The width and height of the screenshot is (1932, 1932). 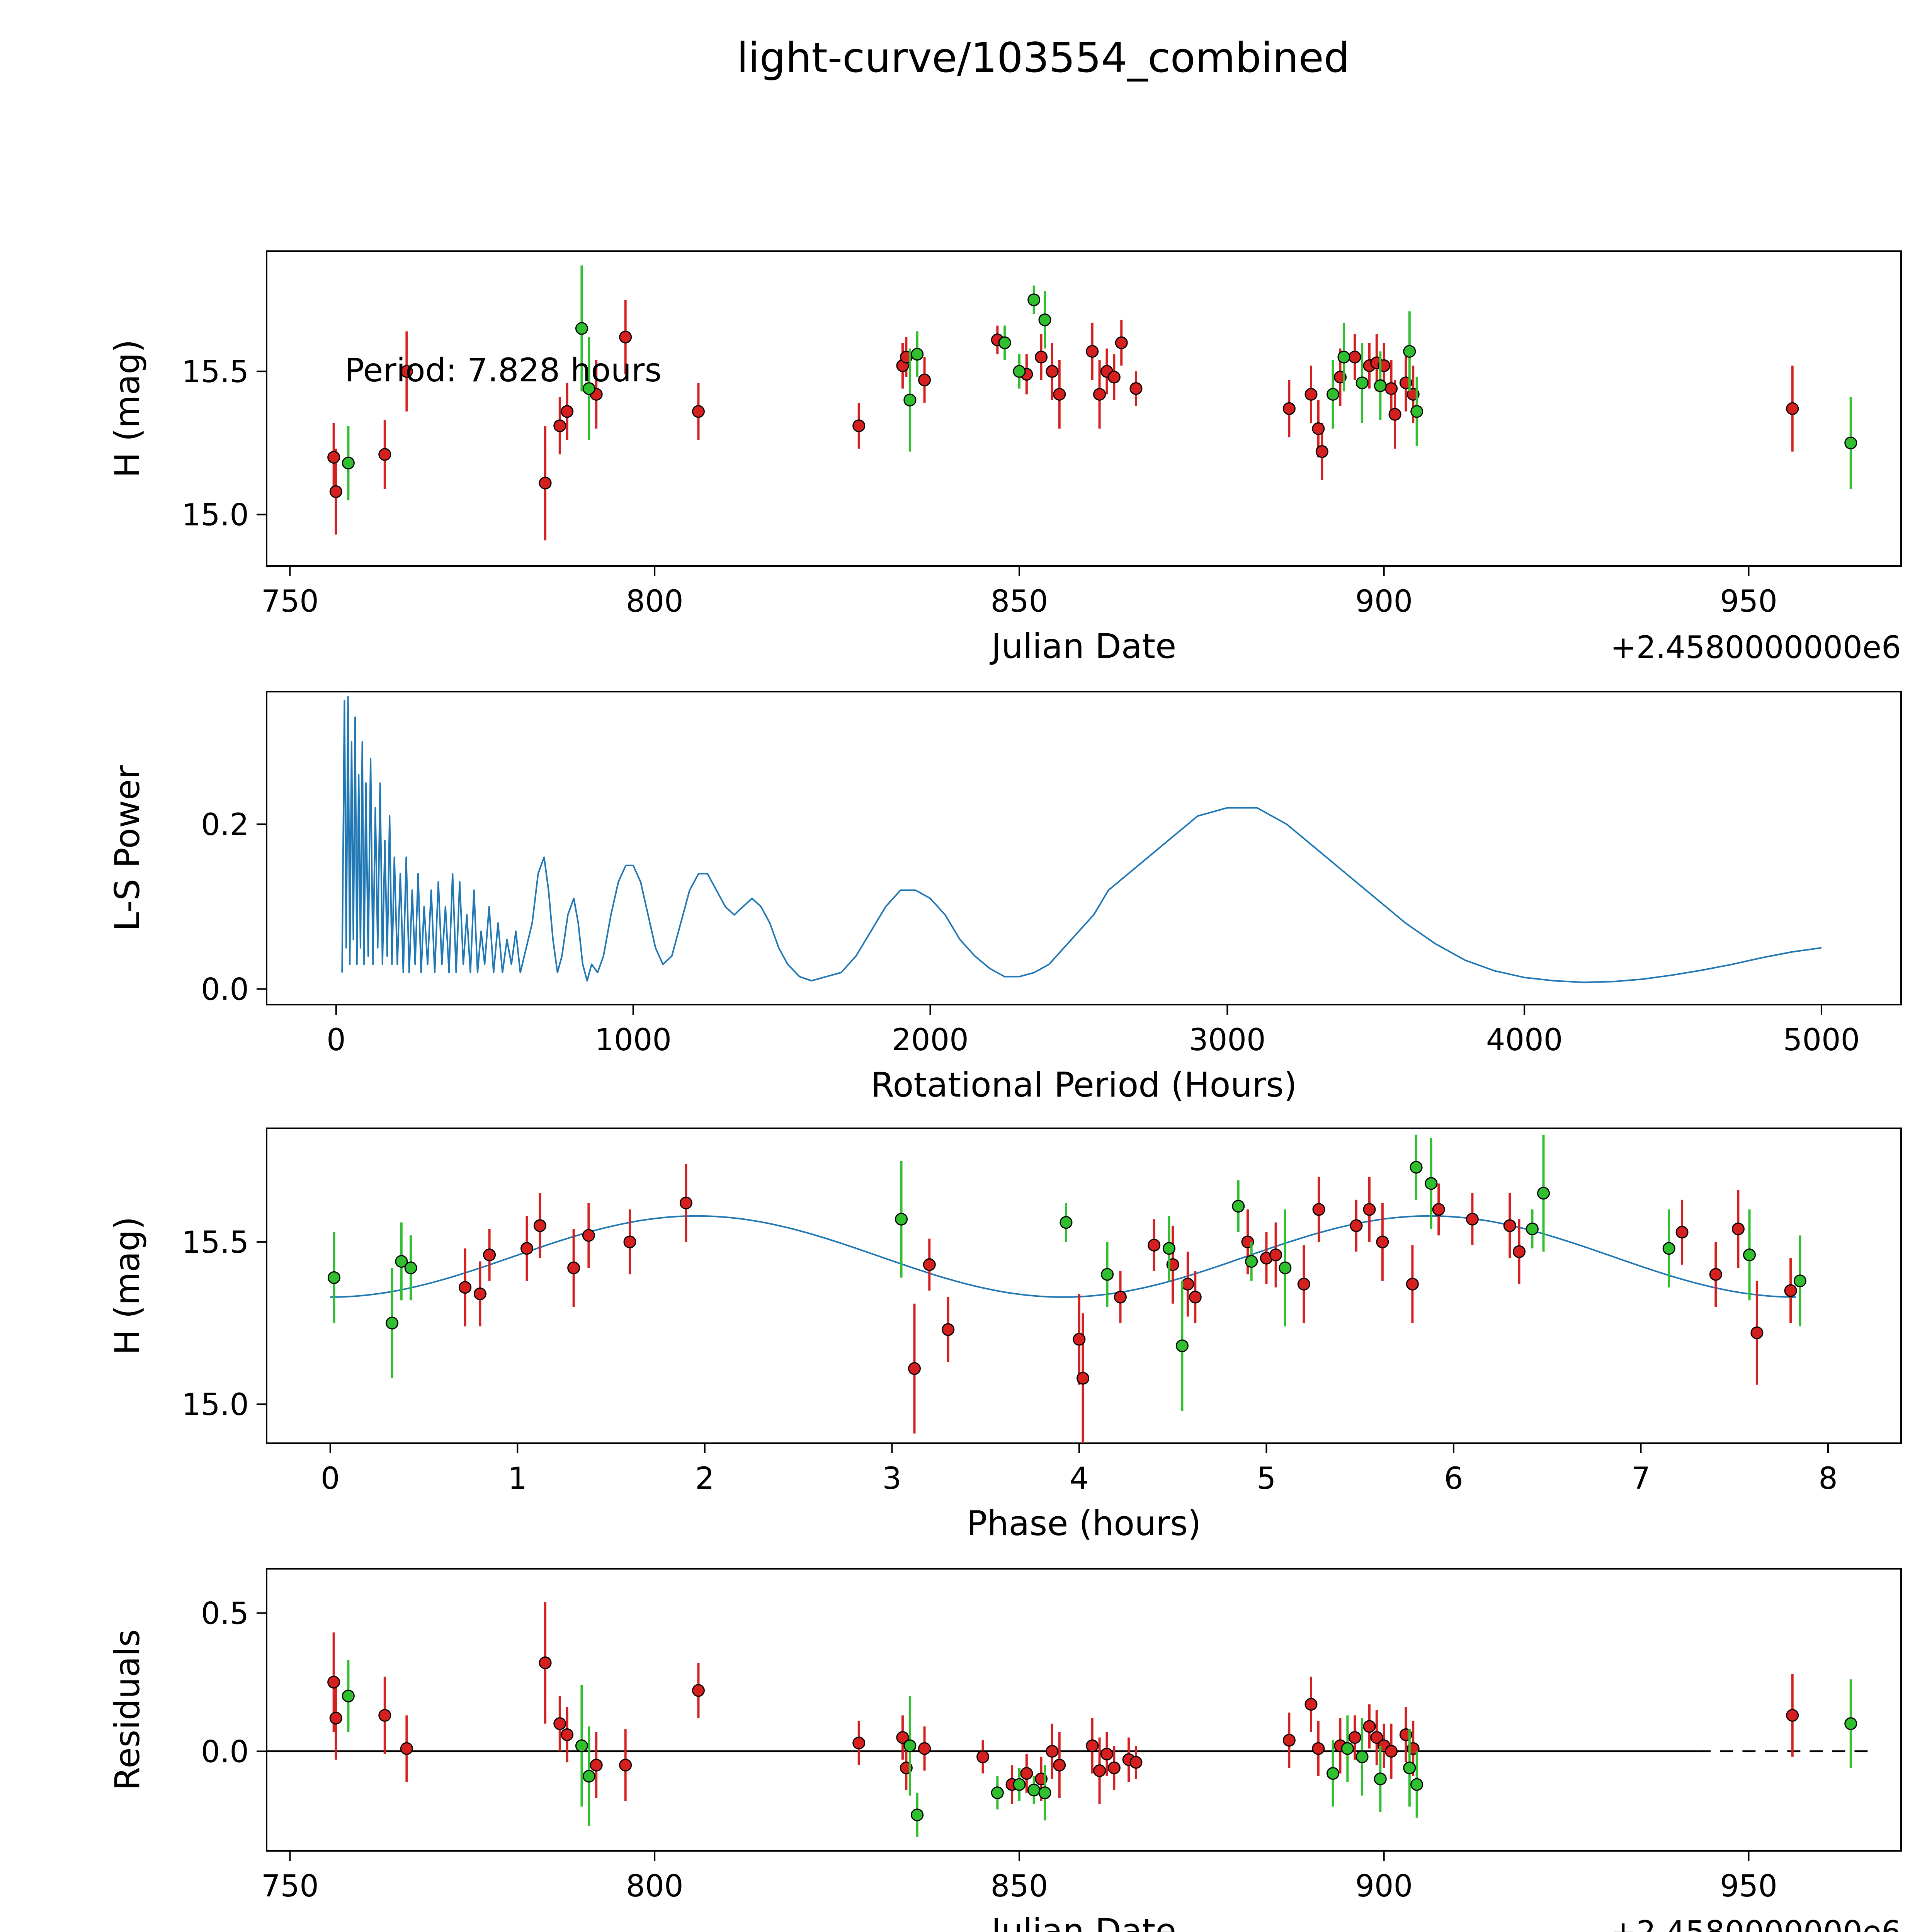 I want to click on y-tick-label: 0.5, so click(x=225, y=1614).